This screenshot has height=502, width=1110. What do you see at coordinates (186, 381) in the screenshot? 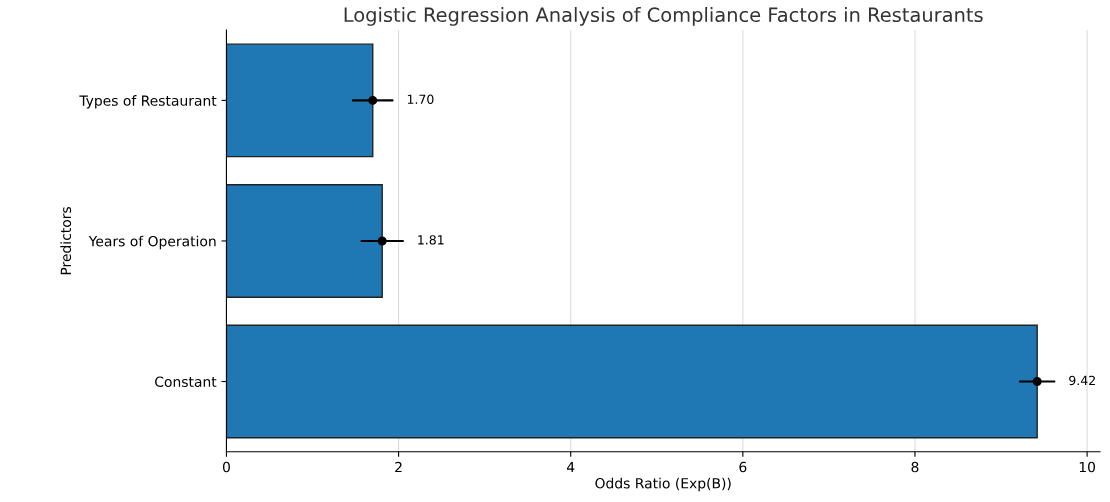
I see `y-tick-label: Constant` at bounding box center [186, 381].